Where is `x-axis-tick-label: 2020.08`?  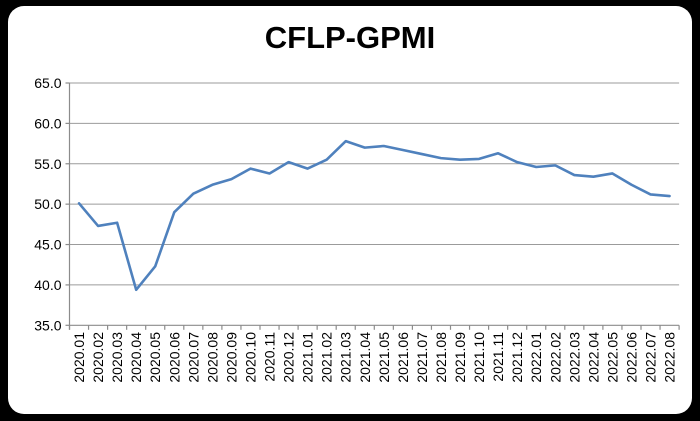 x-axis-tick-label: 2020.08 is located at coordinates (212, 357).